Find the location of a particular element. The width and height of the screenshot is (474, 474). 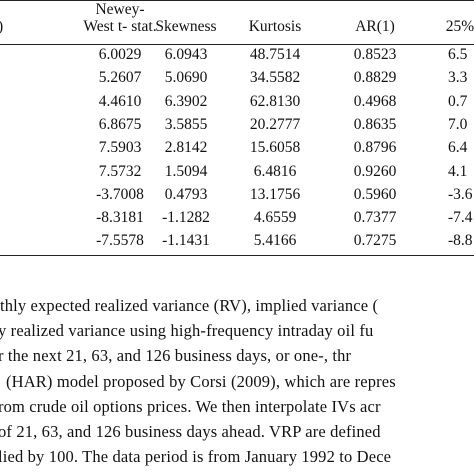

table-cell: -1.1282 is located at coordinates (186, 218).